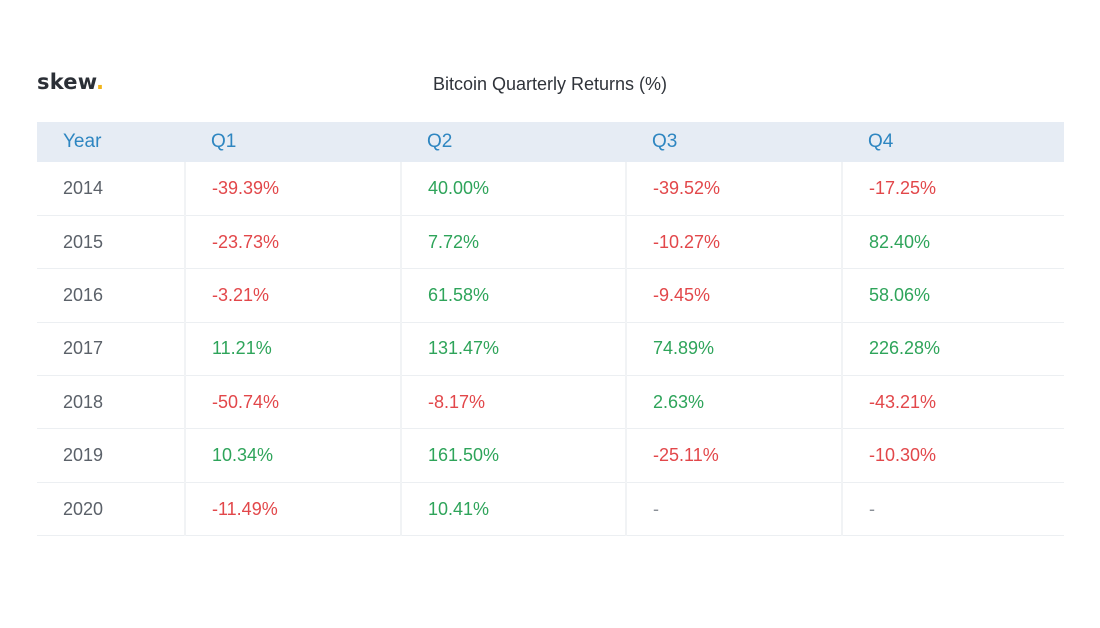 The height and width of the screenshot is (628, 1100). I want to click on table-row: 2015 -23.73% 7.72% -10.27% 82.40%, so click(550, 242).